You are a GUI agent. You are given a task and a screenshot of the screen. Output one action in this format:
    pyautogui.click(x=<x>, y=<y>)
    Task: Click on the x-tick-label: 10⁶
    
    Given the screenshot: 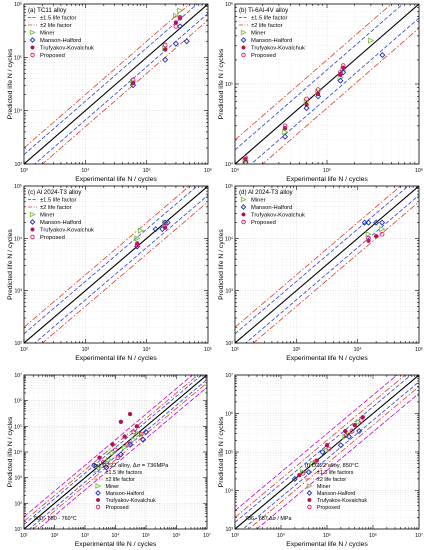 What is the action you would take?
    pyautogui.click(x=419, y=171)
    